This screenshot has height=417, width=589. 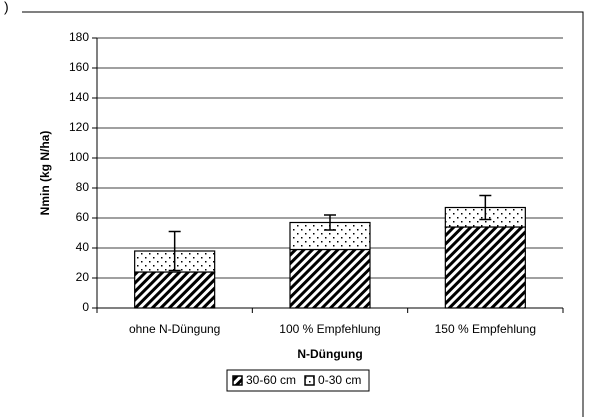 I want to click on x-axis-label: N-Düngung, so click(x=329, y=354).